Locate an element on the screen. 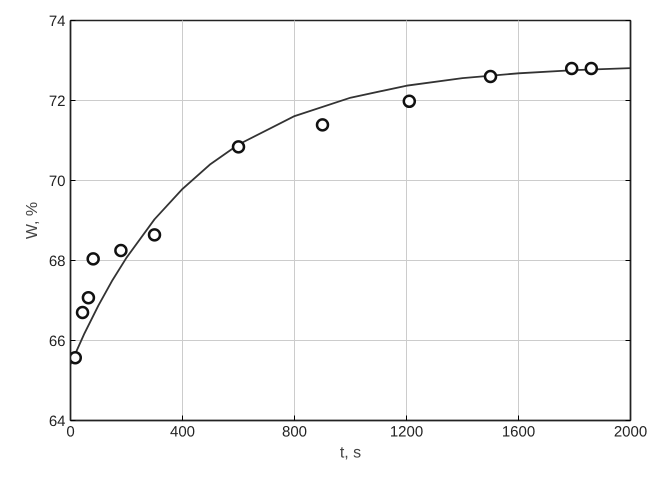 The width and height of the screenshot is (658, 486). y-tick-label: 66 is located at coordinates (57, 341).